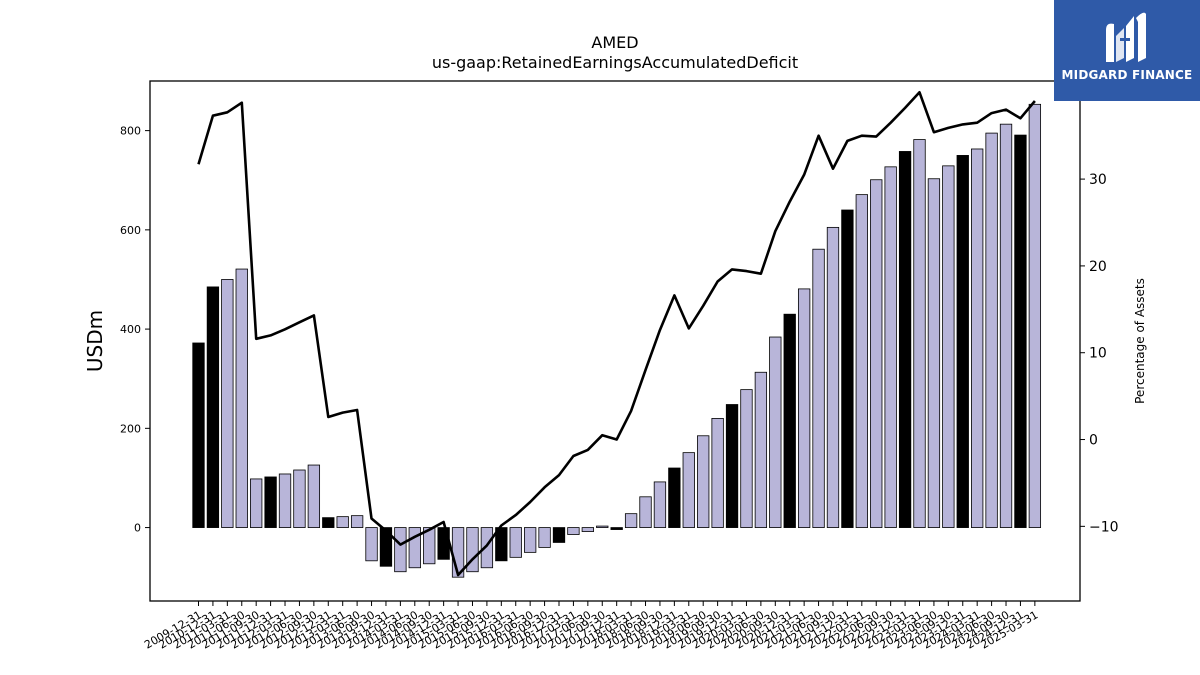 The height and width of the screenshot is (675, 1200). I want to click on y-tick-label-200: 200, so click(130, 428).